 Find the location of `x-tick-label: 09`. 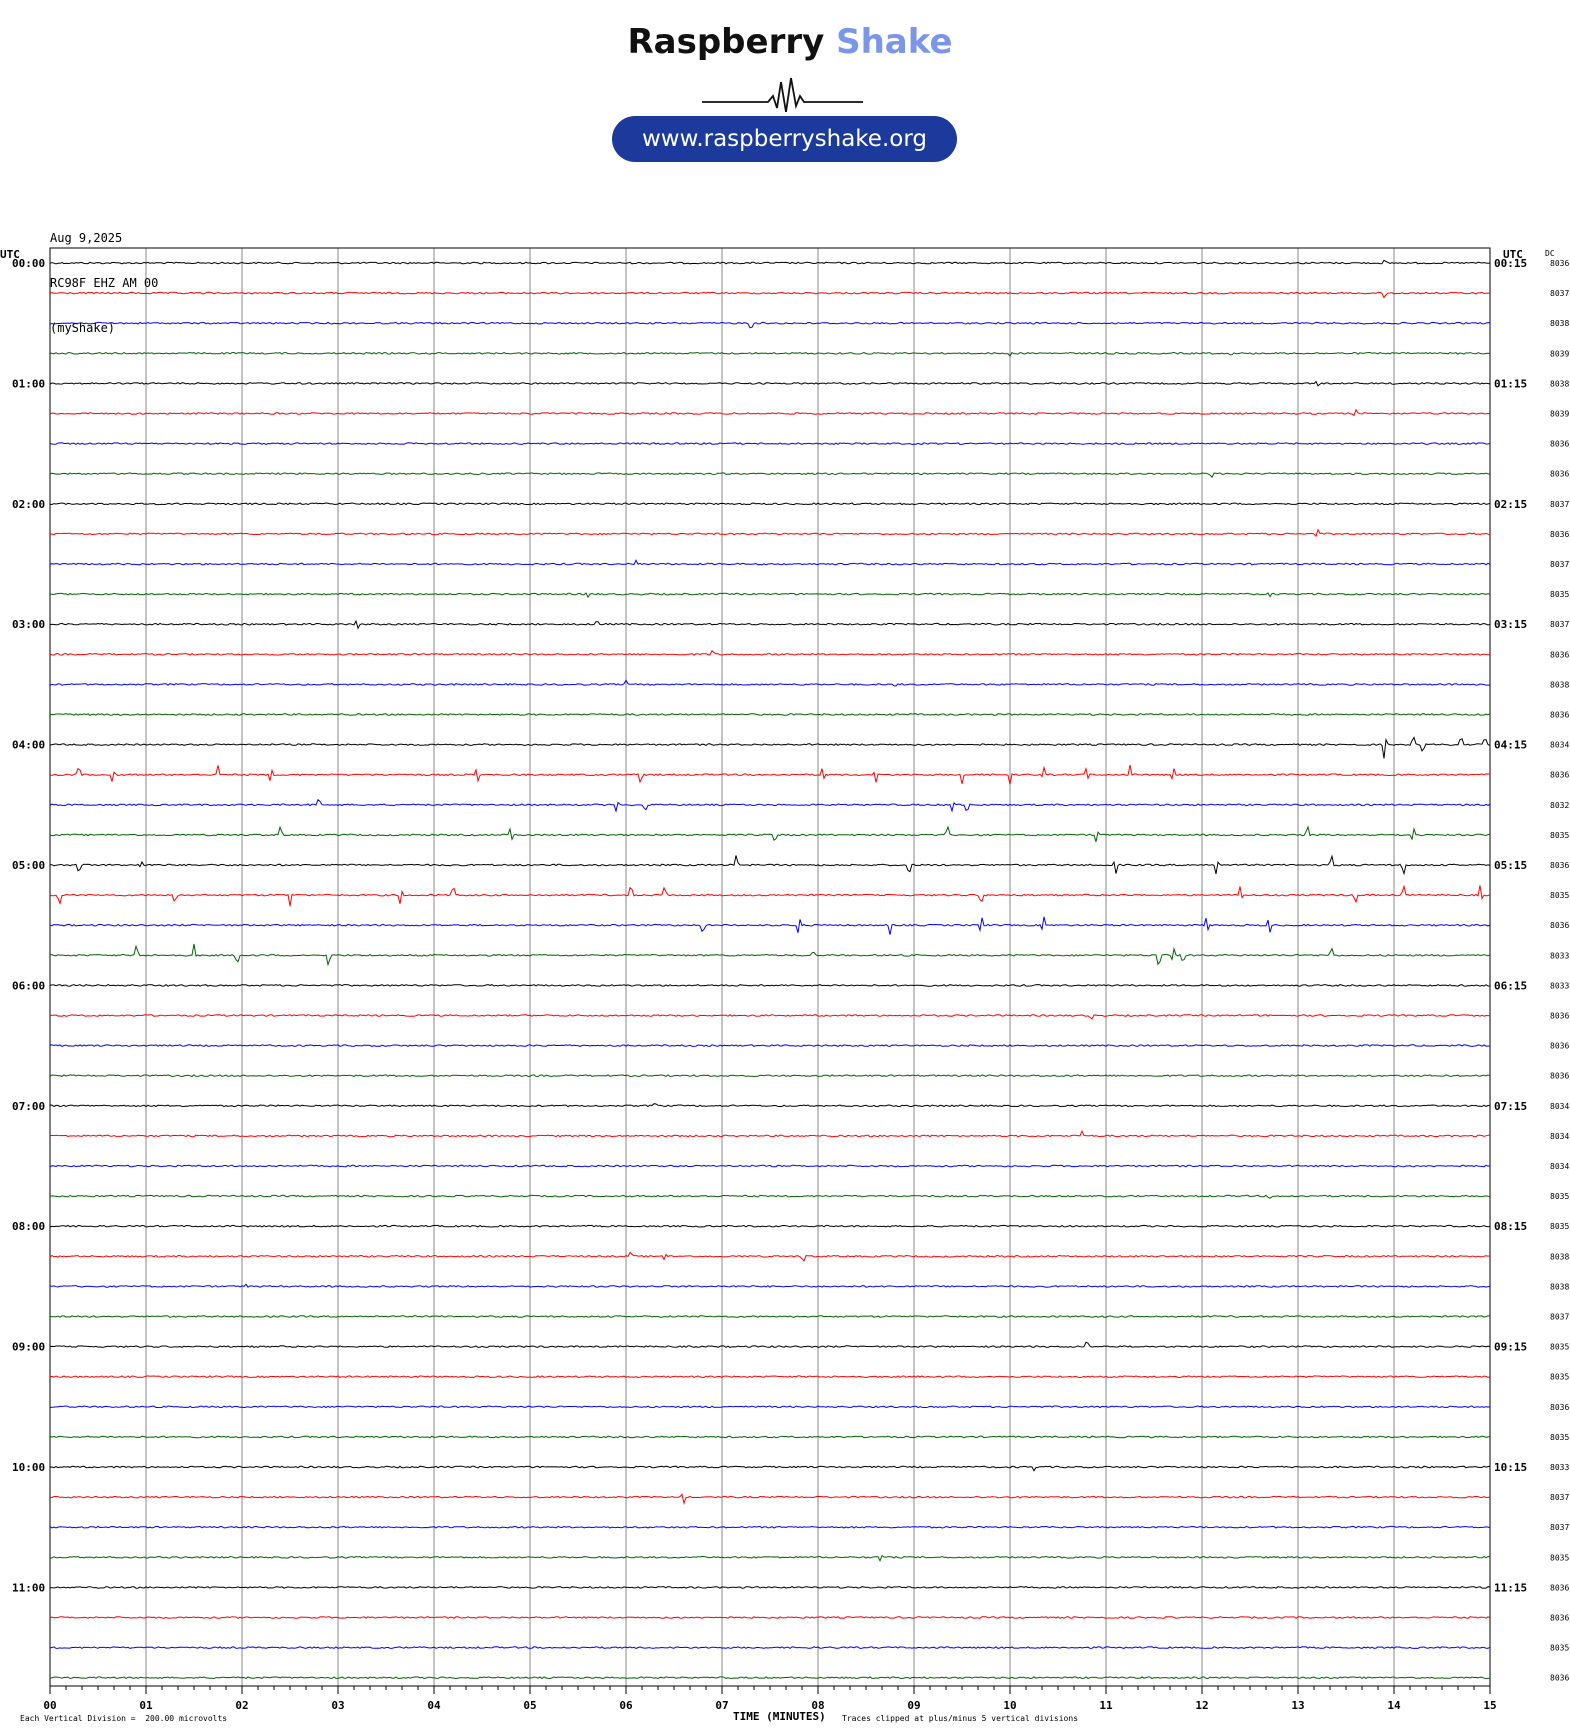

x-tick-label: 09 is located at coordinates (913, 1705).